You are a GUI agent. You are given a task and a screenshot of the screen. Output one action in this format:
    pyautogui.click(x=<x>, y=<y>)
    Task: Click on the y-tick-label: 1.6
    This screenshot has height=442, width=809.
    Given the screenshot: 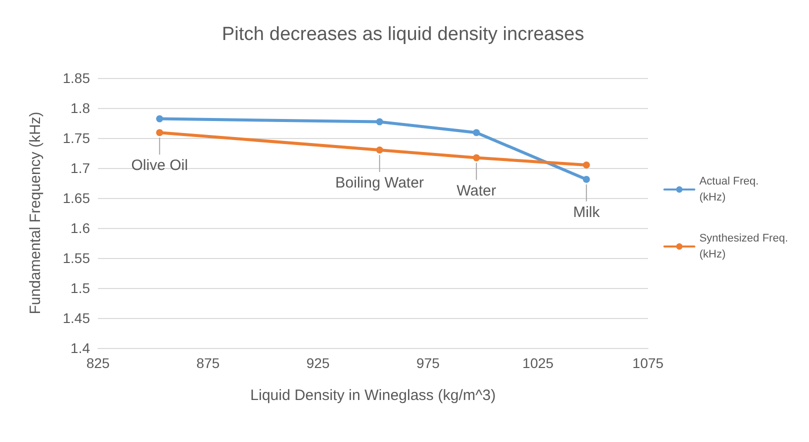 What is the action you would take?
    pyautogui.click(x=80, y=228)
    